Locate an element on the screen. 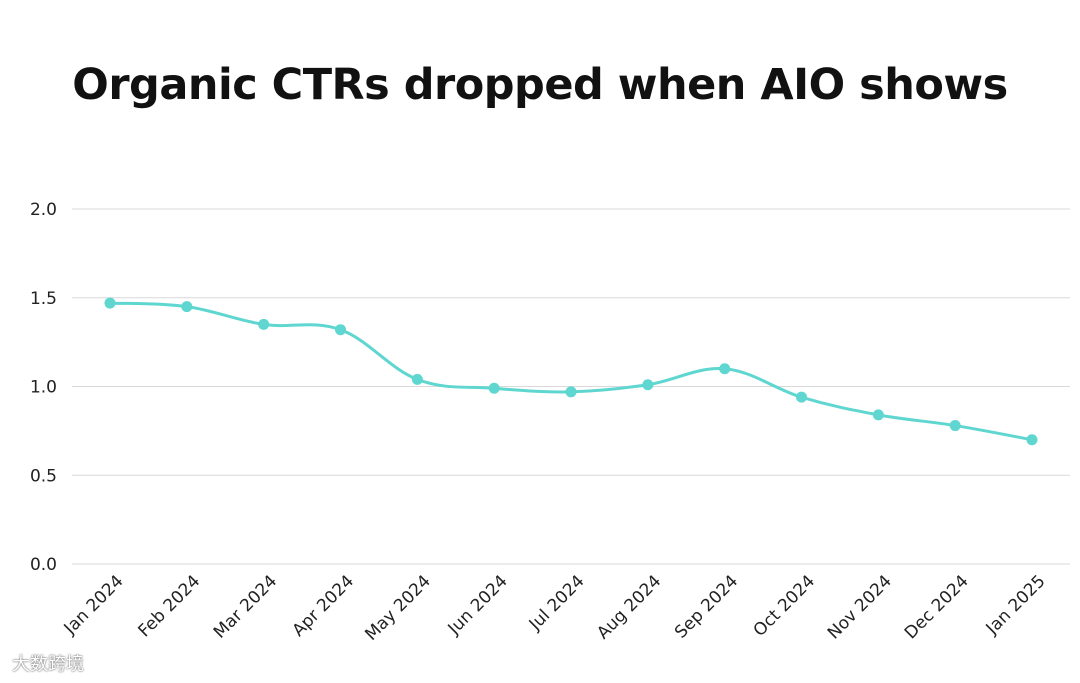 Image resolution: width=1080 pixels, height=683 pixels. x-tick-label: May 2024 is located at coordinates (397, 607).